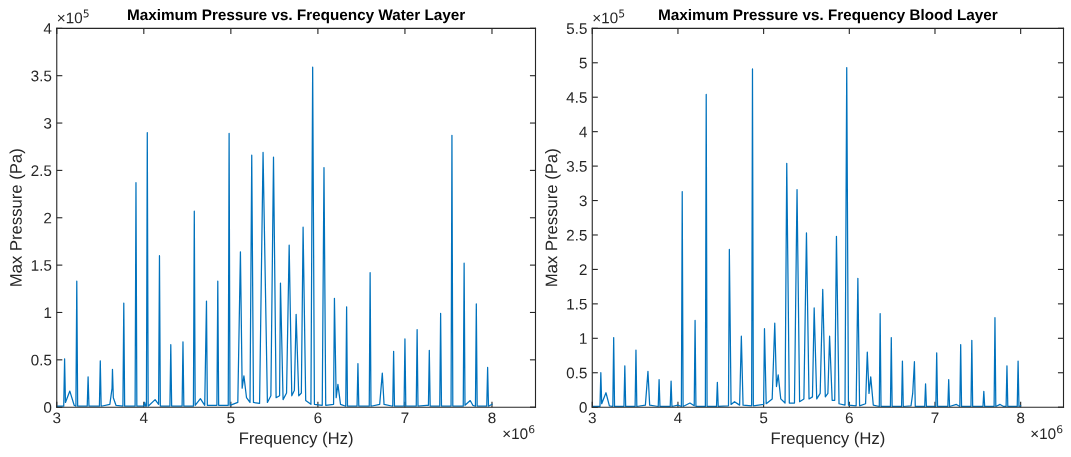 The width and height of the screenshot is (1071, 457). I want to click on y-tick-label: 4.5, so click(576, 97).